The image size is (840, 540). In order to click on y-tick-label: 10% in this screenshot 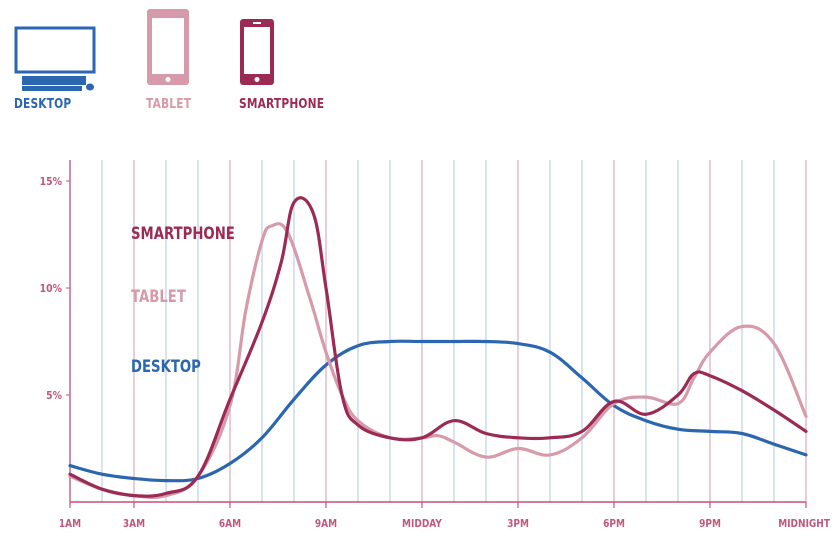, I will do `click(51, 289)`.